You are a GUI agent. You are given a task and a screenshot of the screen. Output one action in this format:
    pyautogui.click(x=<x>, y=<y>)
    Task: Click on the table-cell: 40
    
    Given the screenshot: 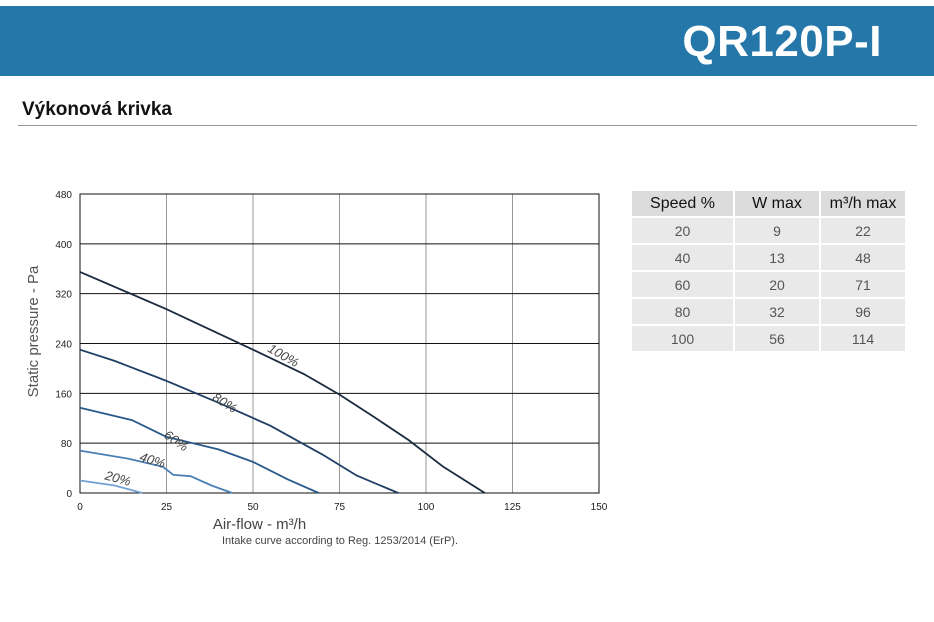 What is the action you would take?
    pyautogui.click(x=683, y=258)
    